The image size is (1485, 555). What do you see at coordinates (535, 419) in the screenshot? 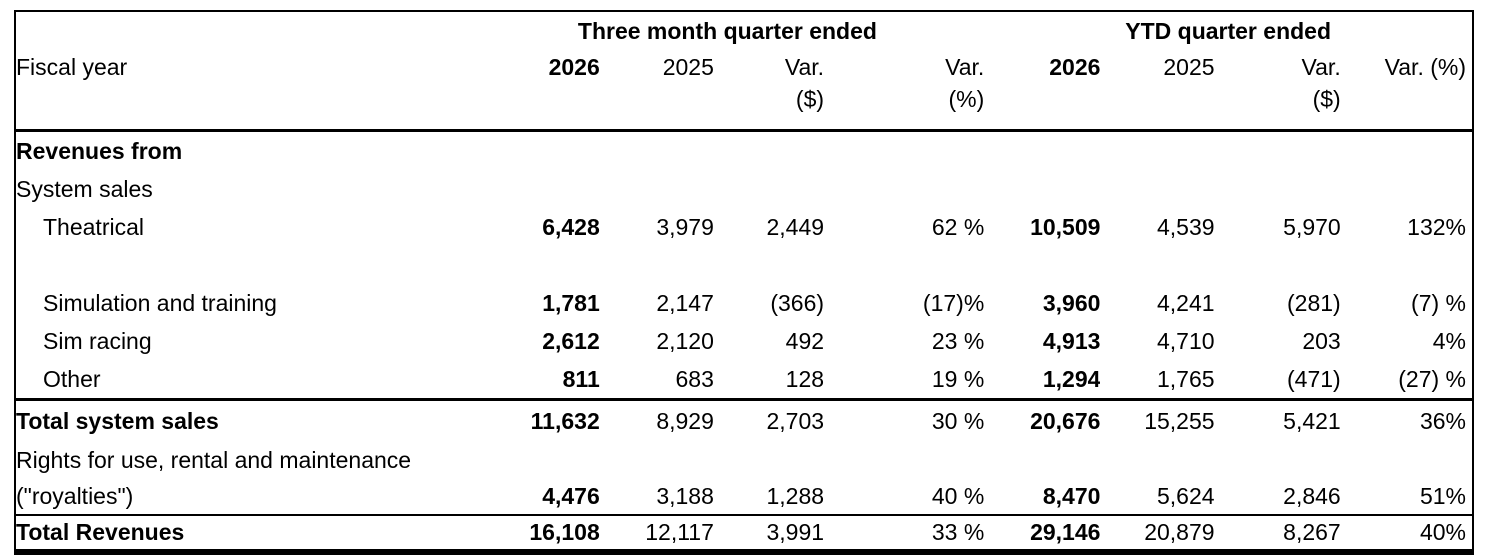
I see `cell: 11,632` at bounding box center [535, 419].